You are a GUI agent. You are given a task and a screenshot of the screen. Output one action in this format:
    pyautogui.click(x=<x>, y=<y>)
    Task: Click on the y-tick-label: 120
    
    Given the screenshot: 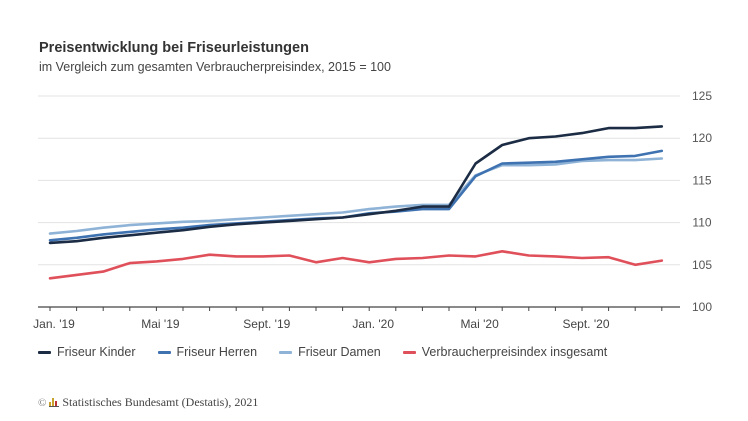 What is the action you would take?
    pyautogui.click(x=702, y=138)
    